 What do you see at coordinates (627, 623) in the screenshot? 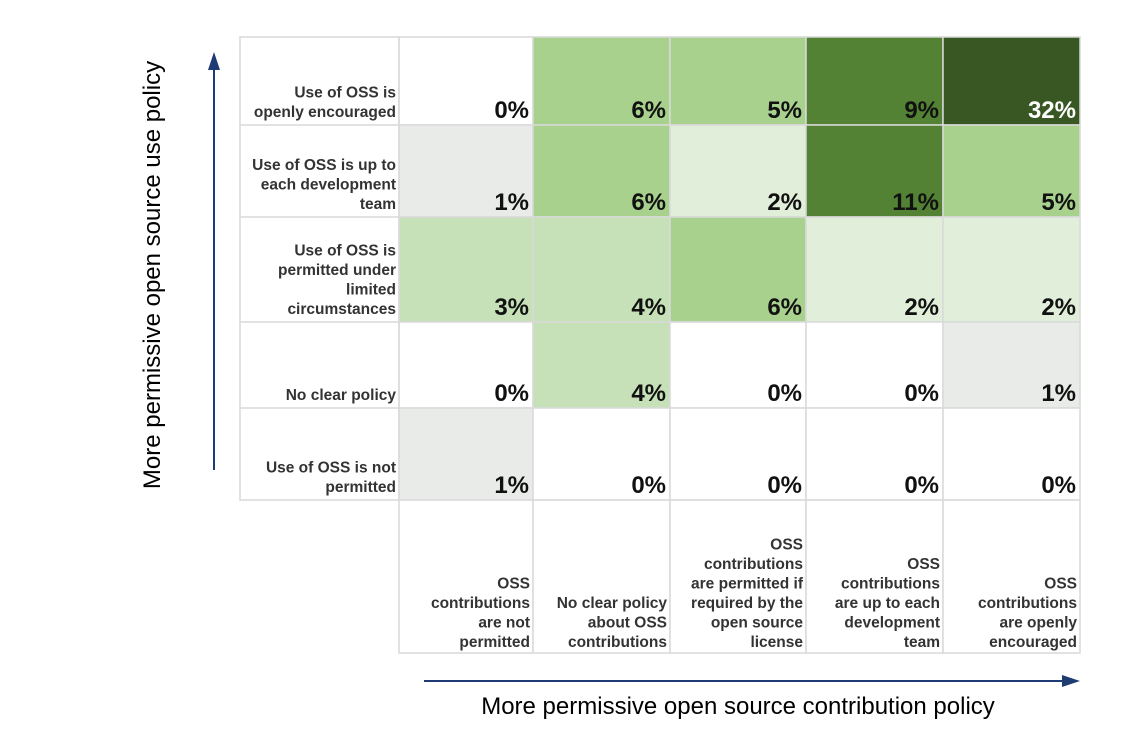
I see `column-label-line: about OSS` at bounding box center [627, 623].